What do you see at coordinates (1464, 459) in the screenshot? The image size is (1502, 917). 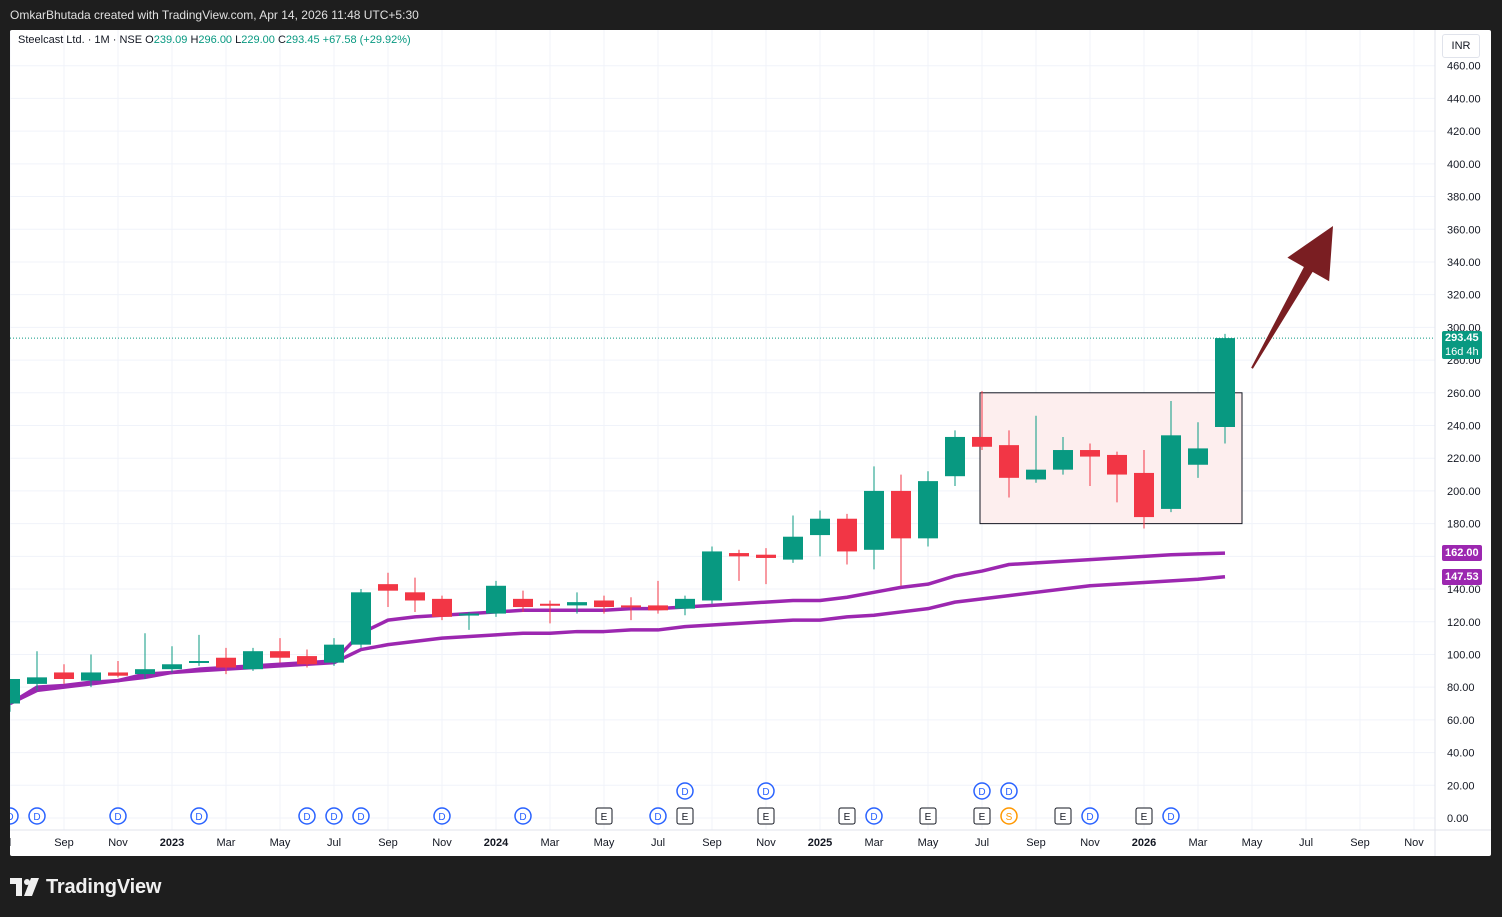 I see `y-tick-label: 220.00` at bounding box center [1464, 459].